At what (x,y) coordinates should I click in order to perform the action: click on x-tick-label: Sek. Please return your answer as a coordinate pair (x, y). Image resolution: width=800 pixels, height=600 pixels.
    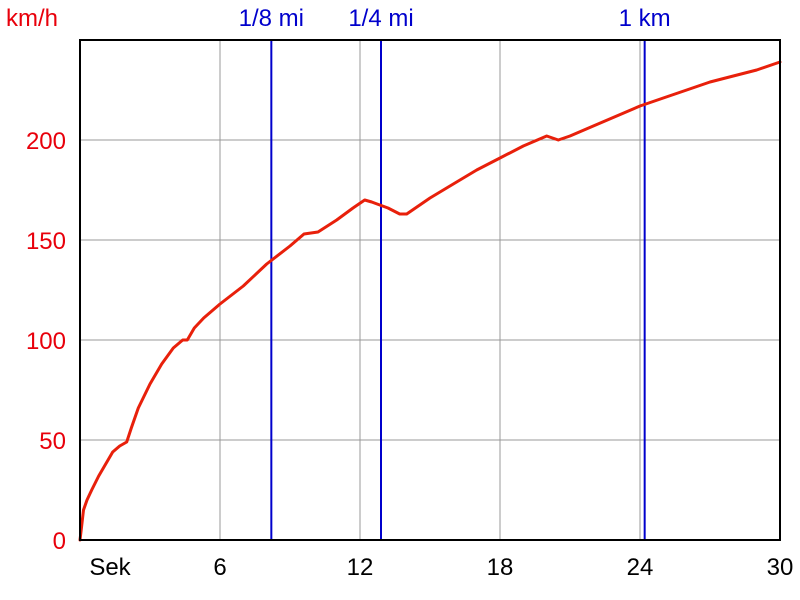
    Looking at the image, I should click on (110, 567).